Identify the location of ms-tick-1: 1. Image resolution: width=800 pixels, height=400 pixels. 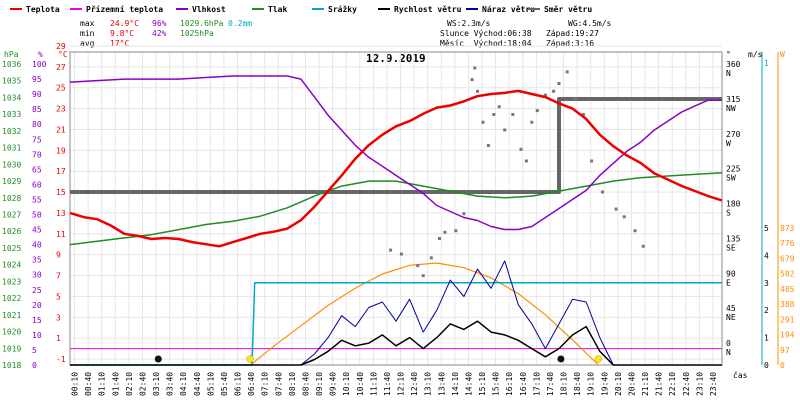
(766, 338).